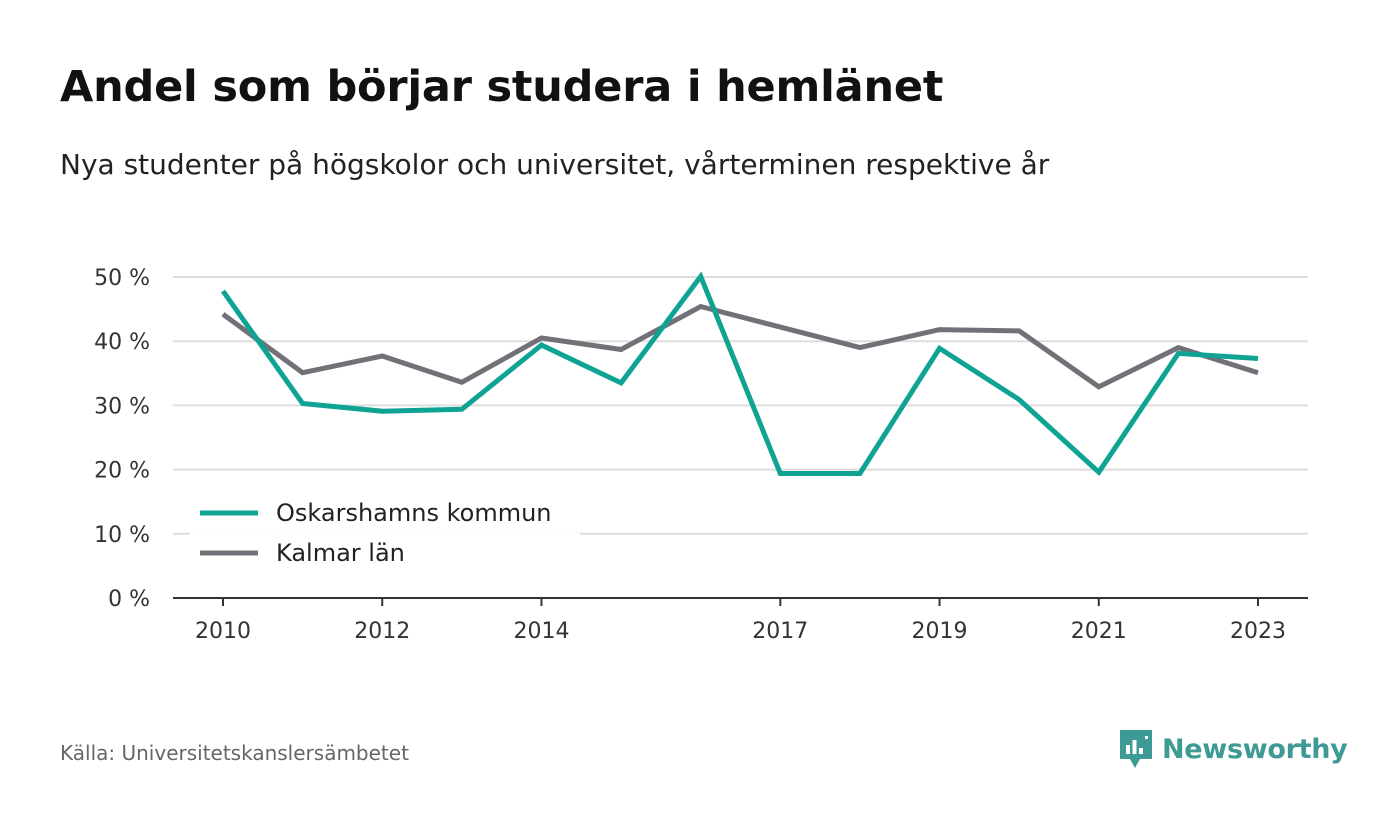 This screenshot has height=831, width=1400. What do you see at coordinates (122, 278) in the screenshot?
I see `y-tick-label: 50 %` at bounding box center [122, 278].